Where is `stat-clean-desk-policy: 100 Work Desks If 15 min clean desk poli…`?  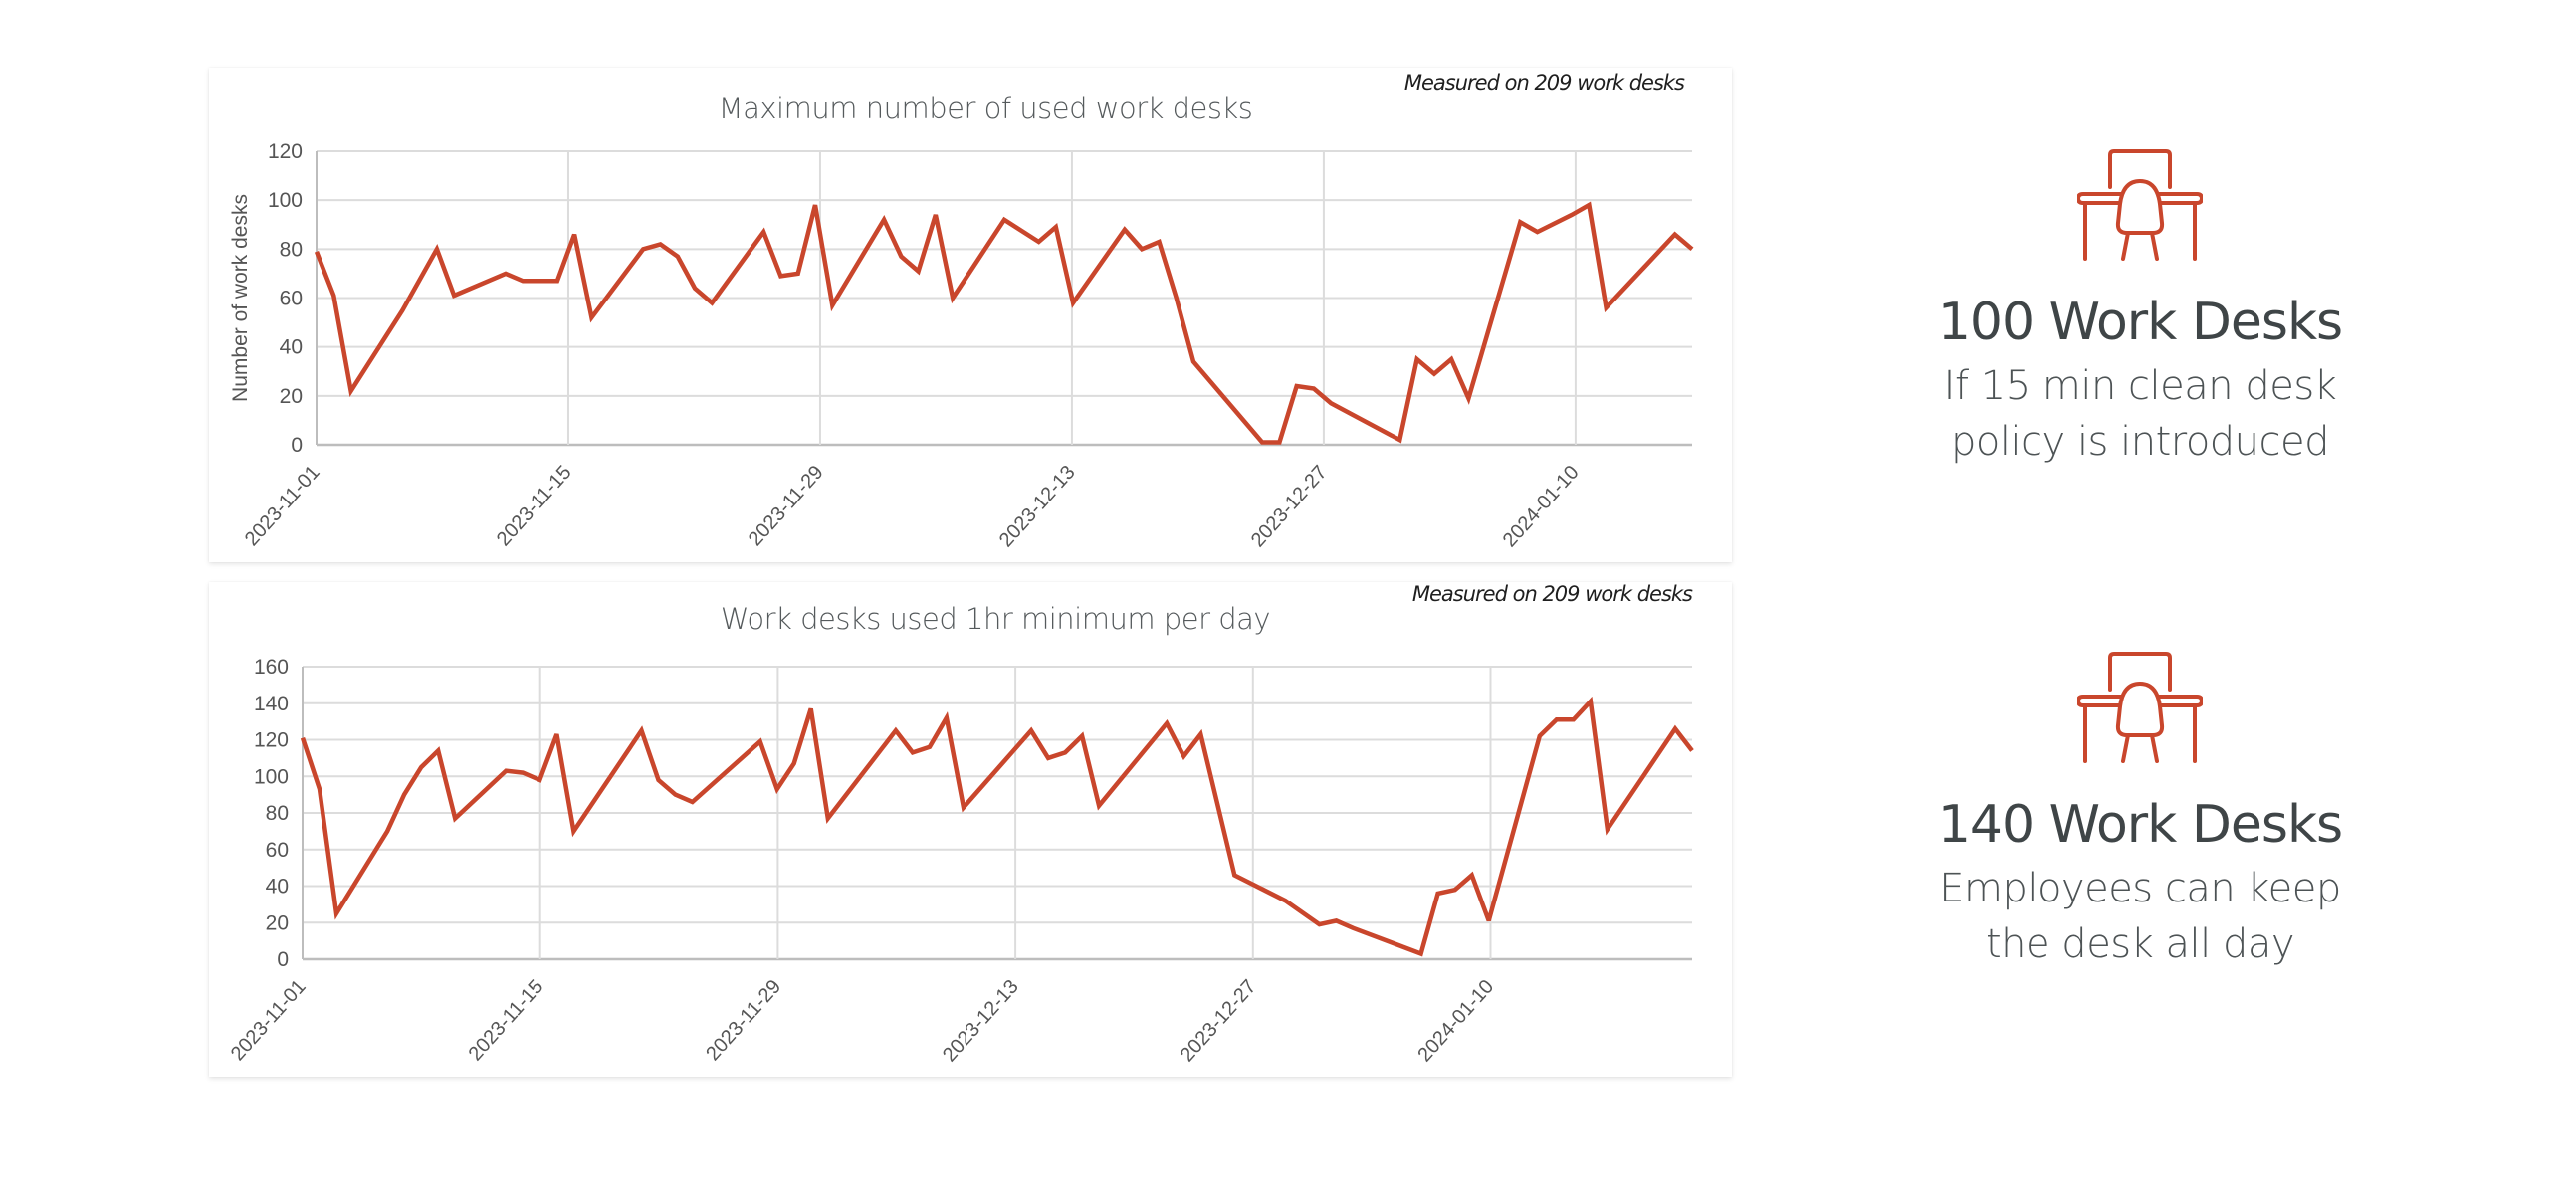 stat-clean-desk-policy: 100 Work Desks If 15 min clean desk poli… is located at coordinates (2140, 309).